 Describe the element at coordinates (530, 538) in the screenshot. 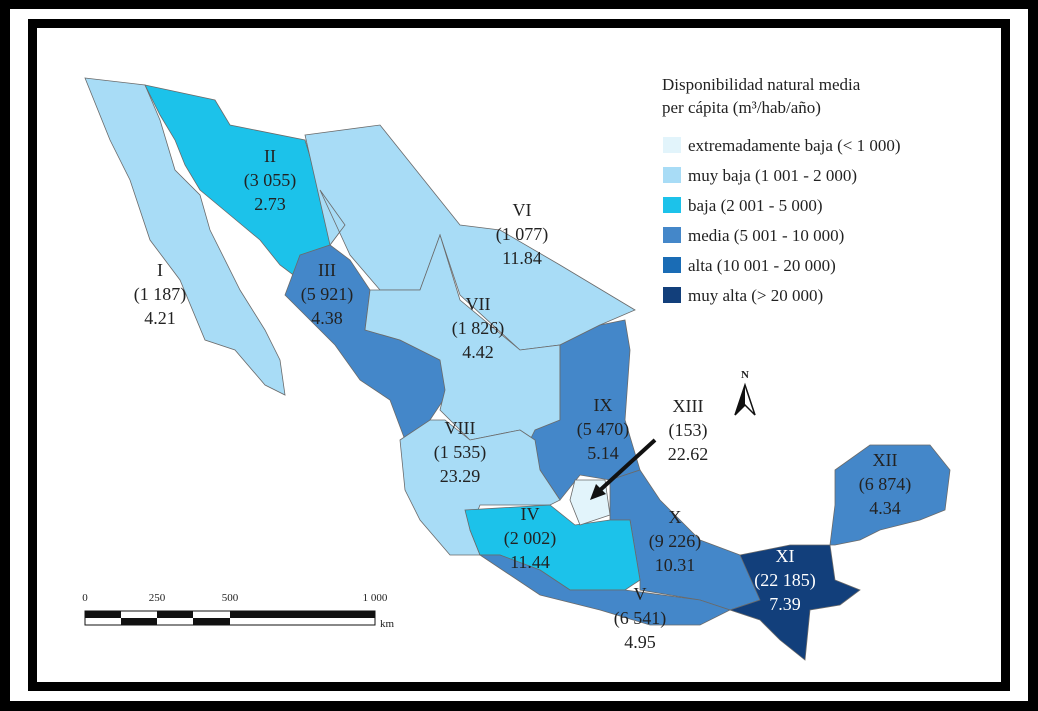

I see `region-label: (2 002)` at that location.